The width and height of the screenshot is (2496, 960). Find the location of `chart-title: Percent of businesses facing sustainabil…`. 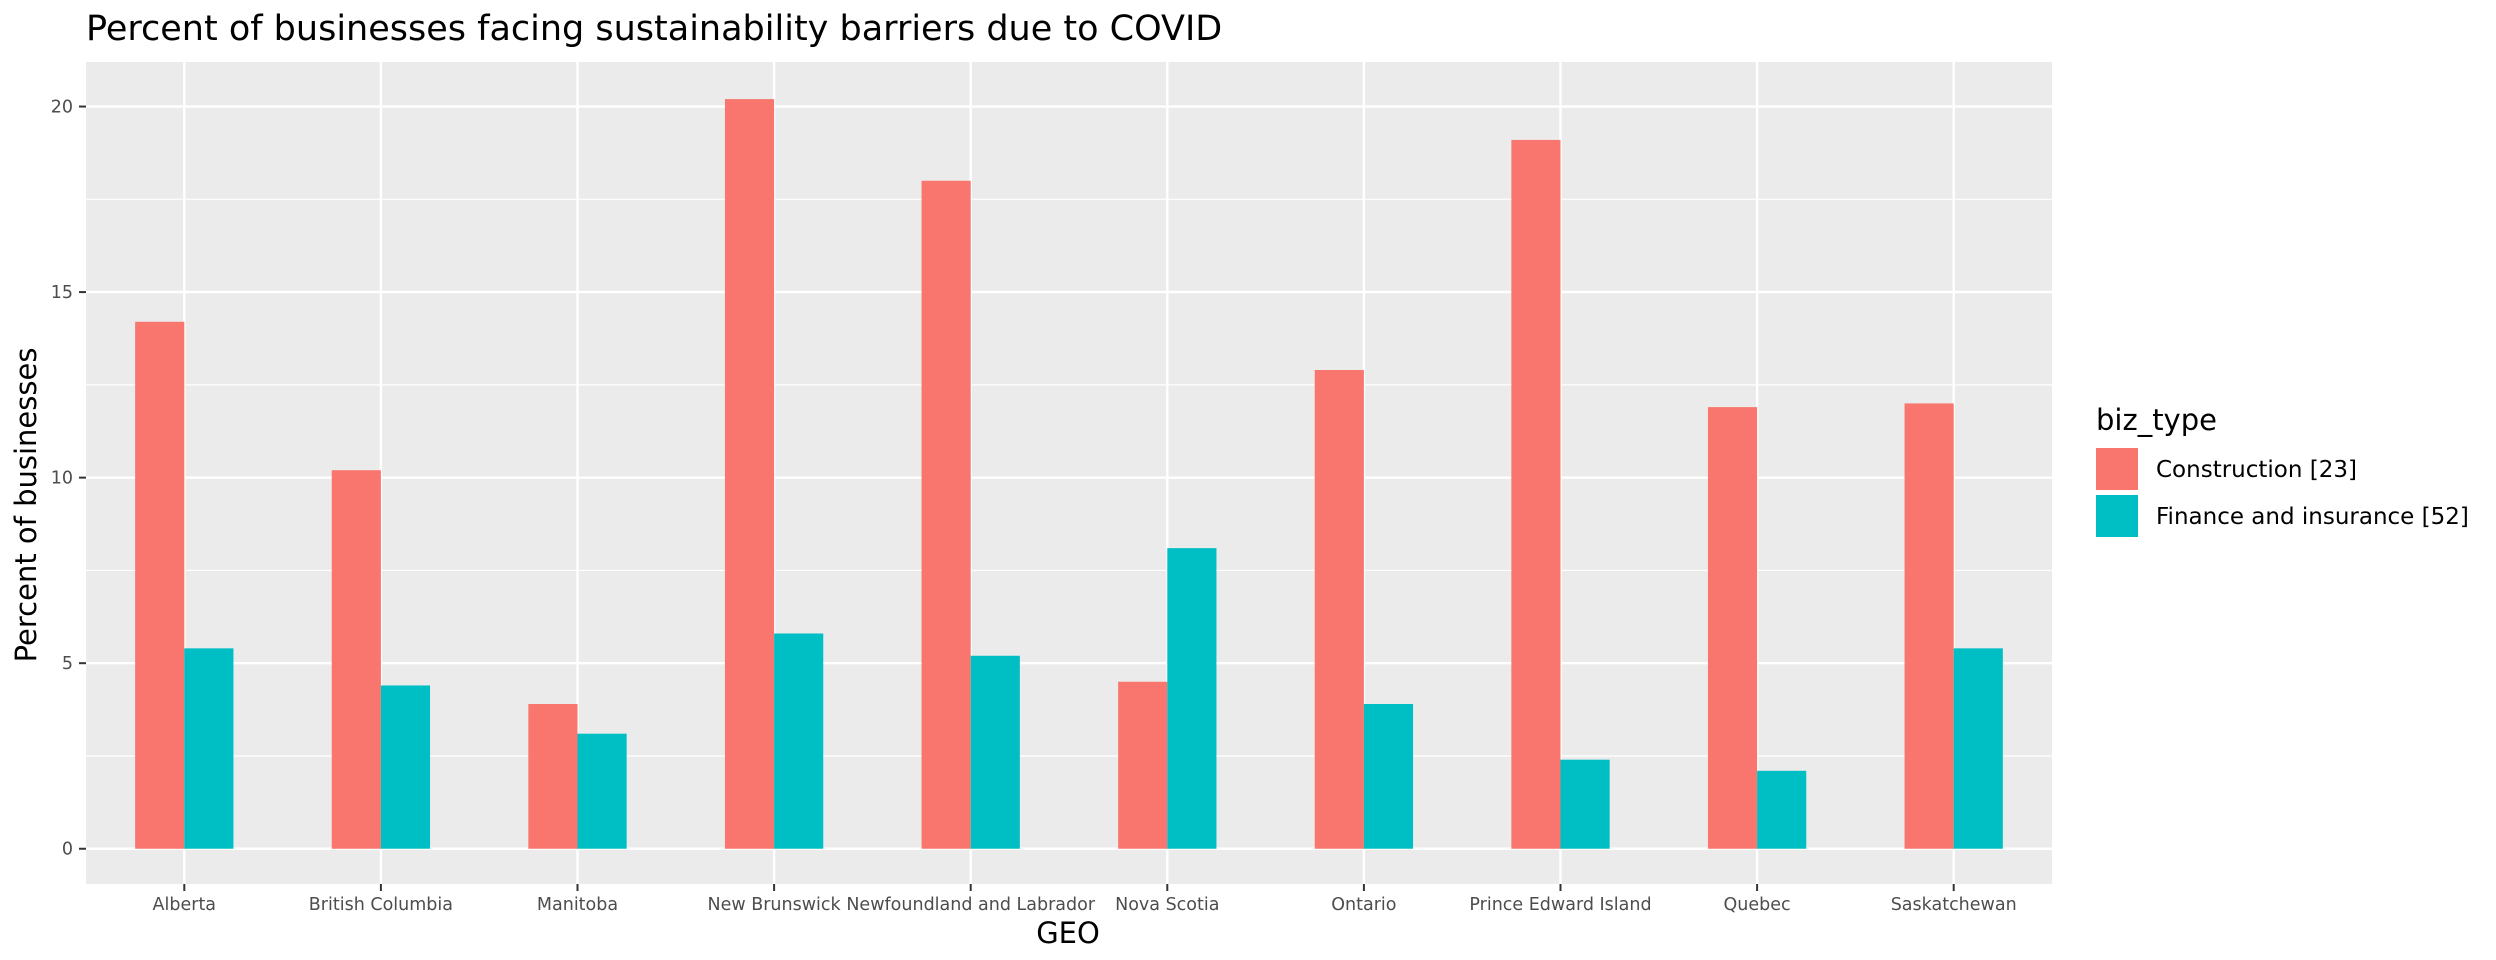

chart-title: Percent of businesses facing sustainabil… is located at coordinates (654, 29).